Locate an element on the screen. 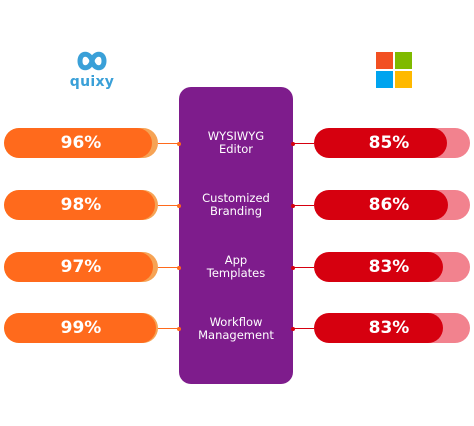  quixy-score-label: 96% is located at coordinates (81, 143).